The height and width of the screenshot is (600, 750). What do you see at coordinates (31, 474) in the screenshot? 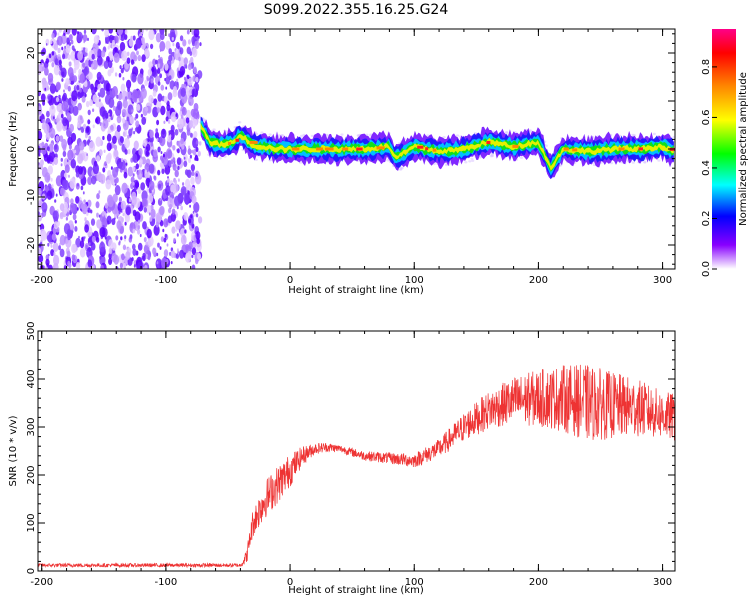
I see `y-tick-label: 200` at bounding box center [31, 474].